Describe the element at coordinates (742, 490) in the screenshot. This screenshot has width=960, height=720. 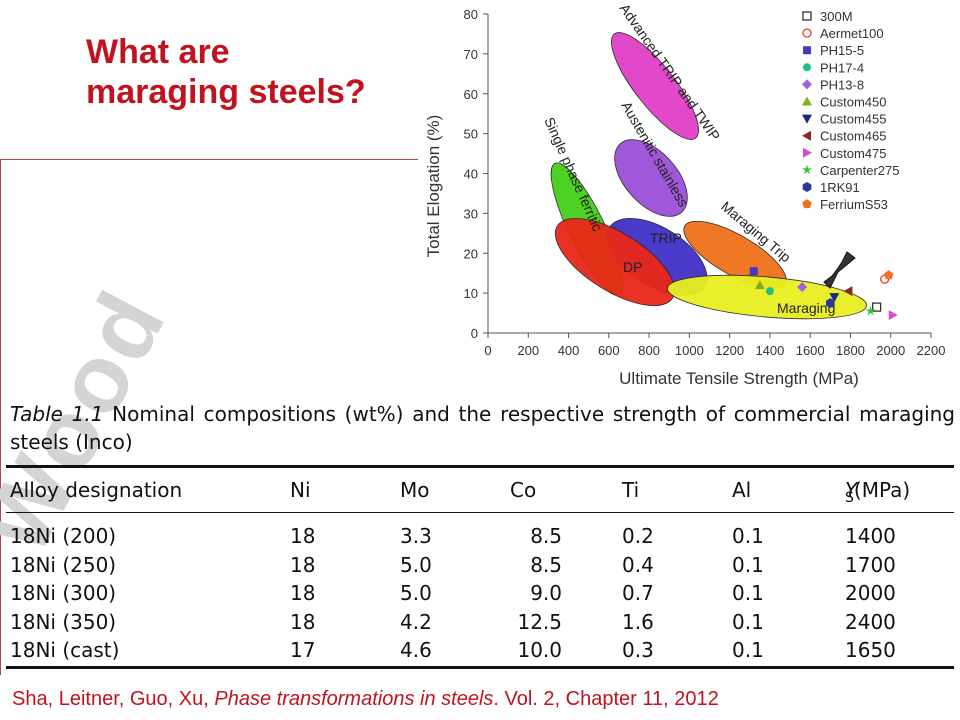
I see `header-al: Al` at that location.